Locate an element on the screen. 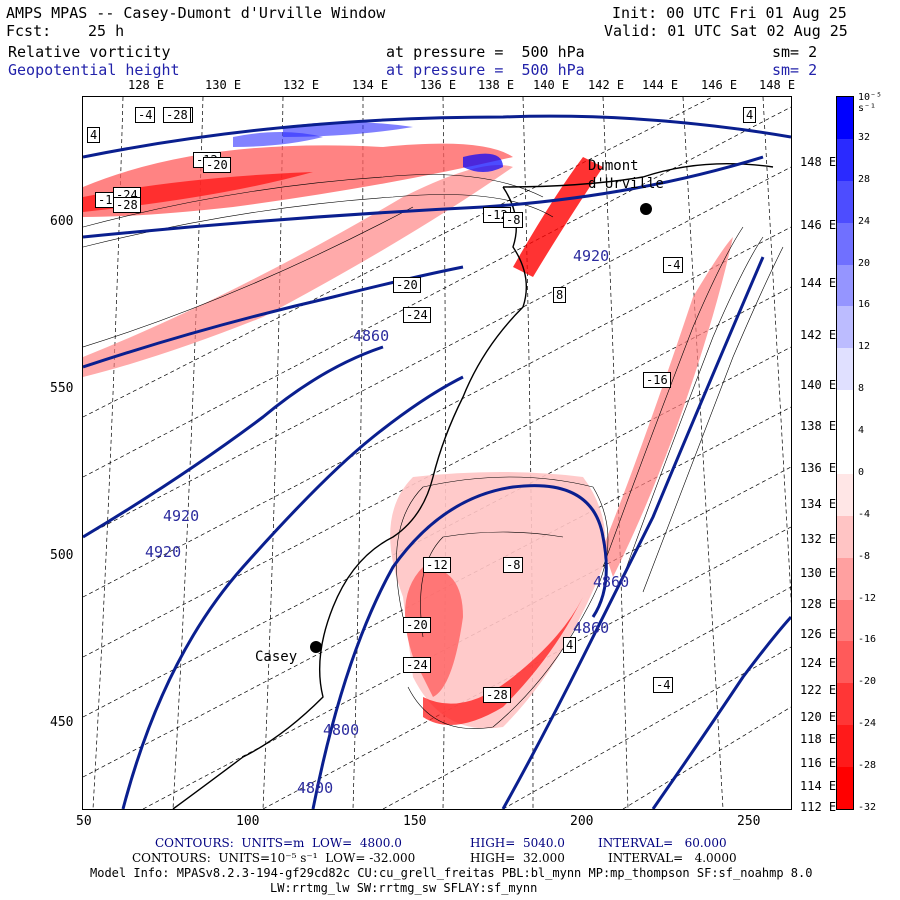 This screenshot has width=900, height=900. y-tick: 450 is located at coordinates (62, 722).